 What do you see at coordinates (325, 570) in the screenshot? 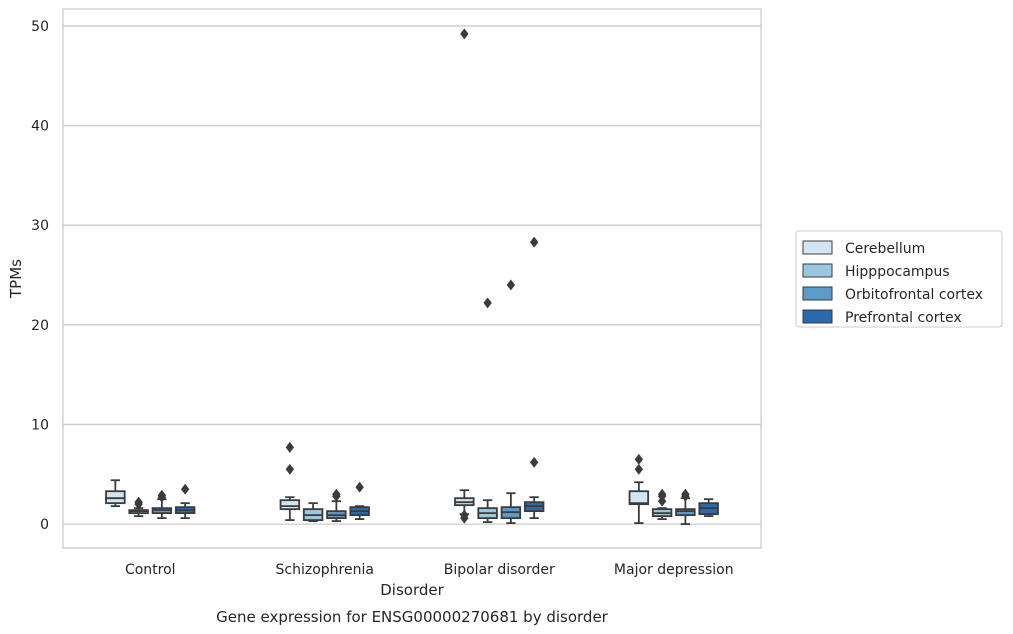
I see `x-tick-label: Schizophrenia` at bounding box center [325, 570].